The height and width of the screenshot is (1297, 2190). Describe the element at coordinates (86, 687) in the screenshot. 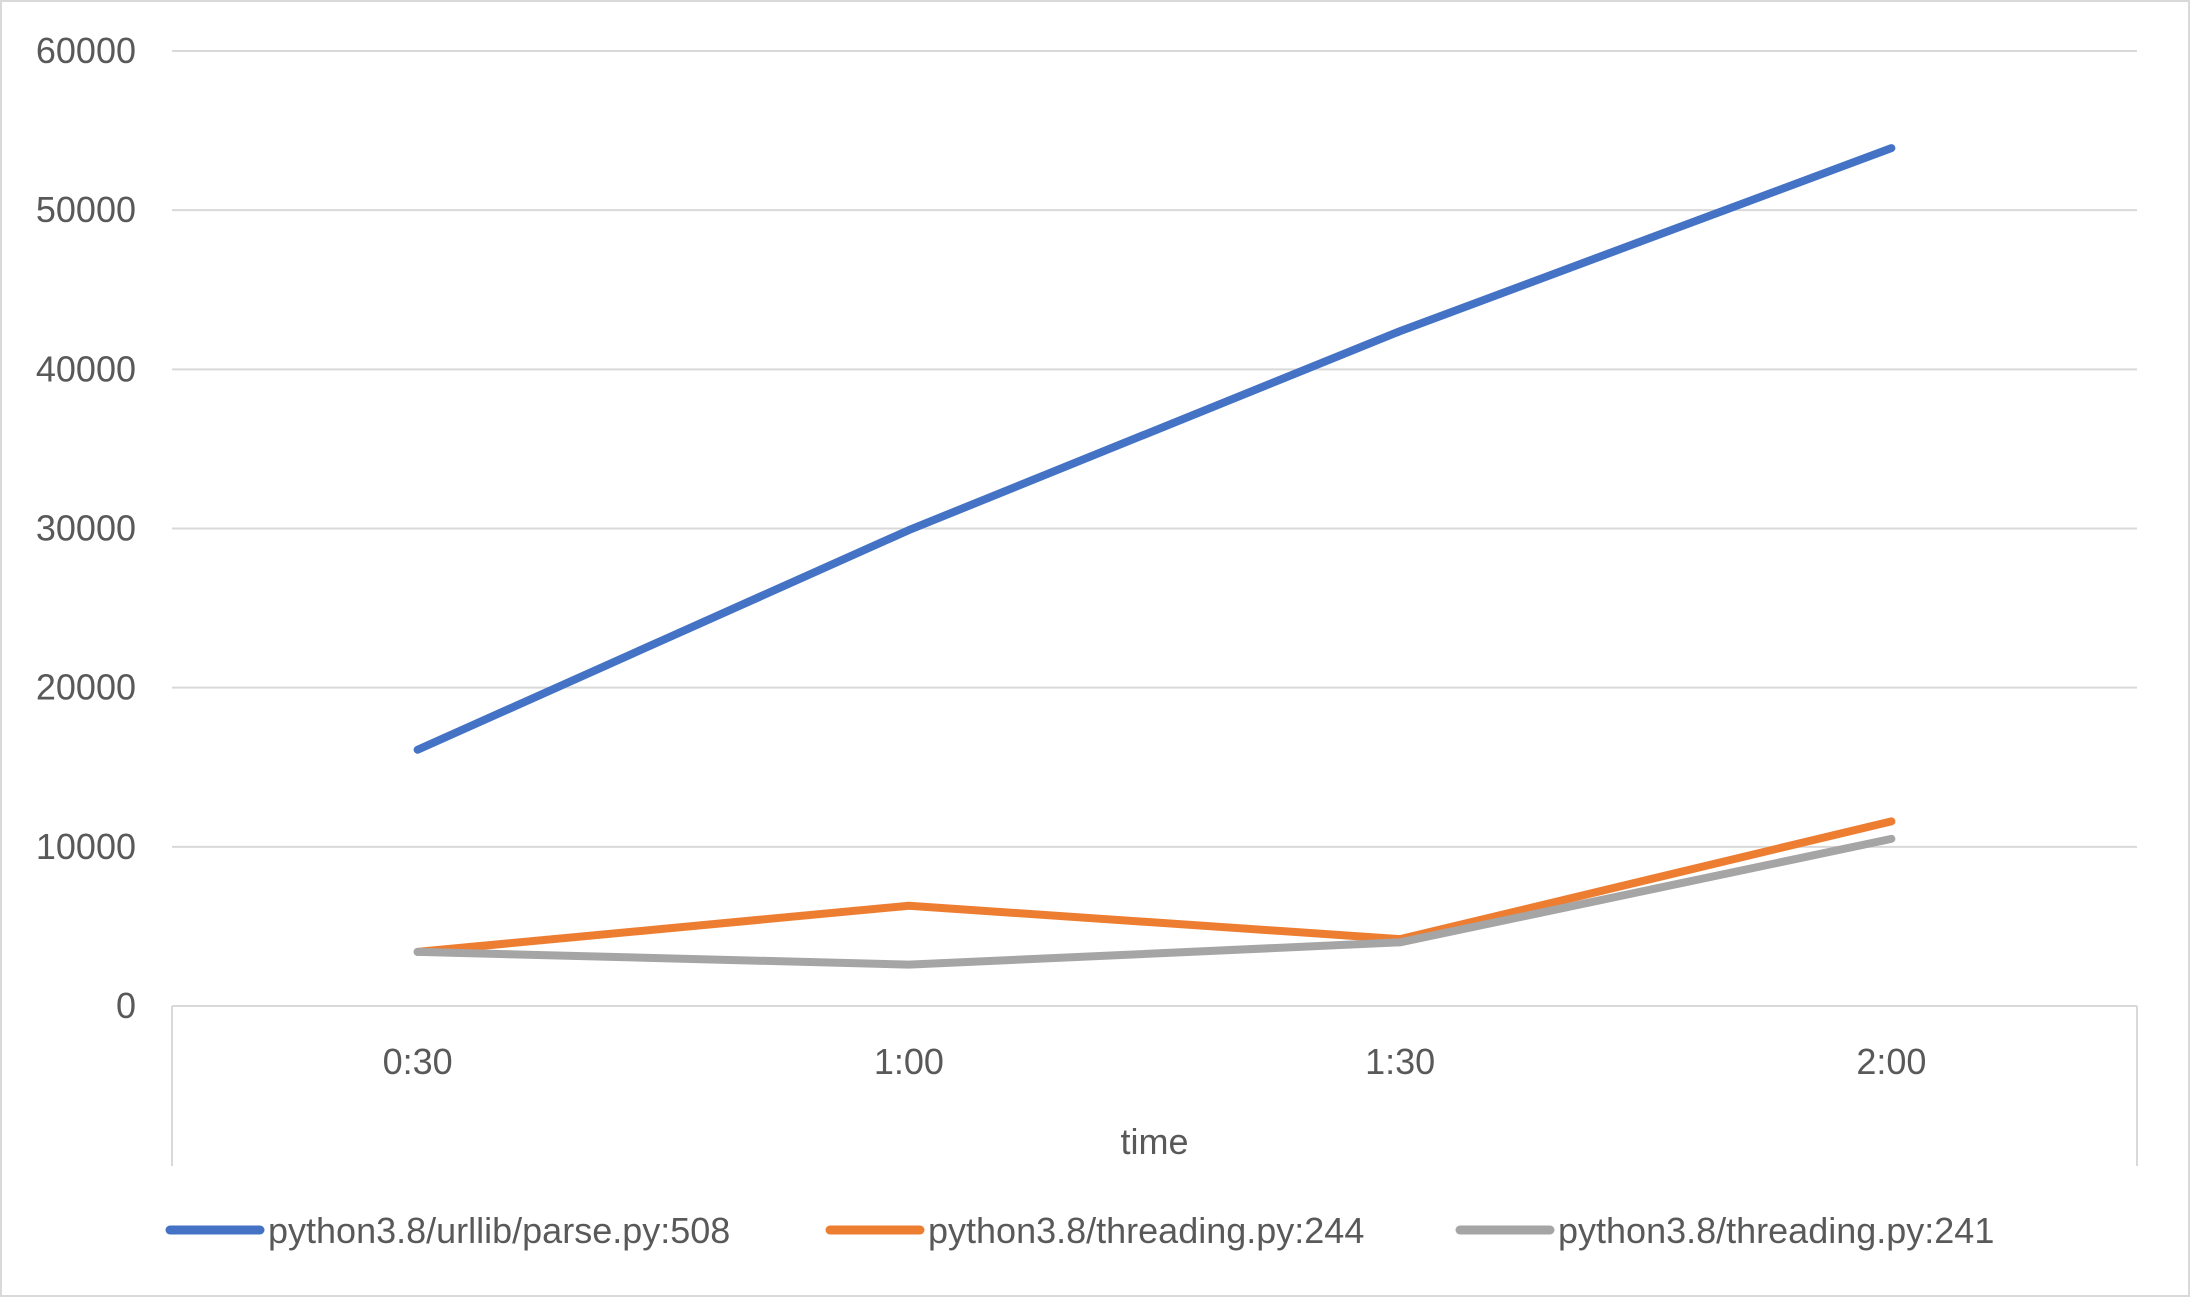

I see `y-tick-label: 20000` at that location.